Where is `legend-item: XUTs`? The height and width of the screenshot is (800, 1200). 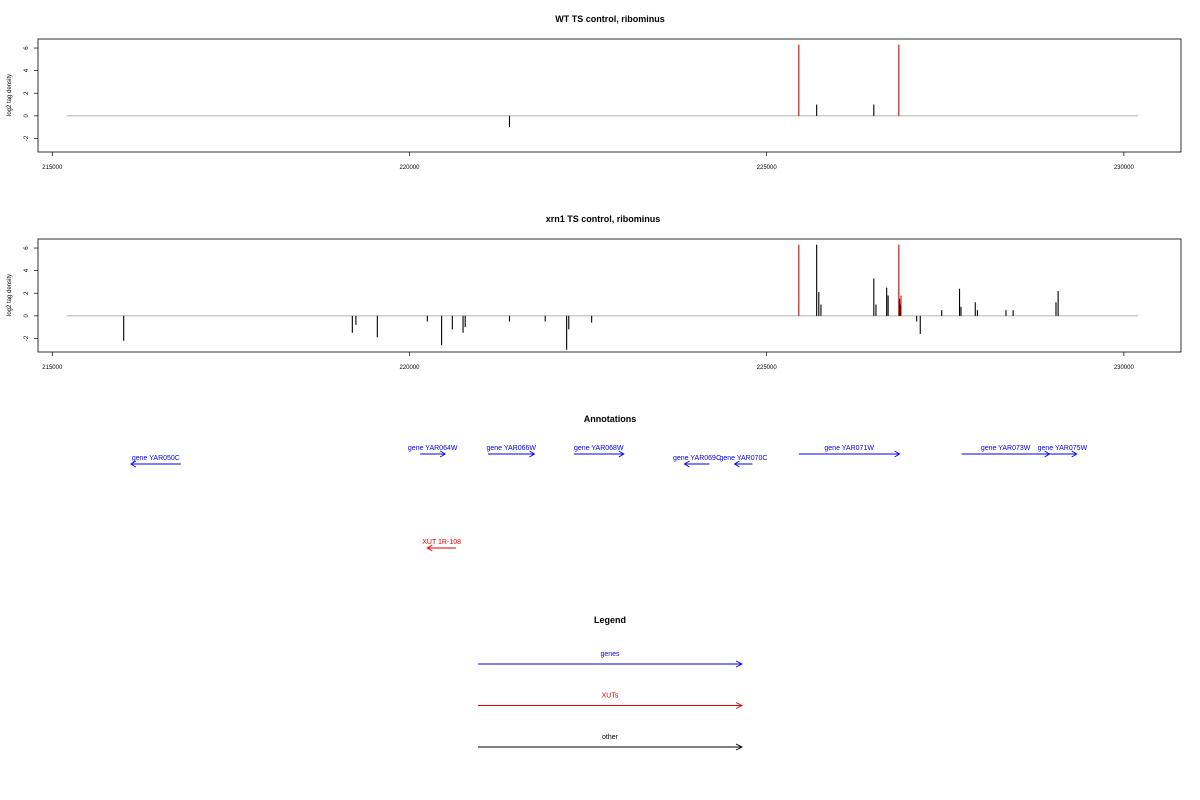
legend-item: XUTs is located at coordinates (611, 701).